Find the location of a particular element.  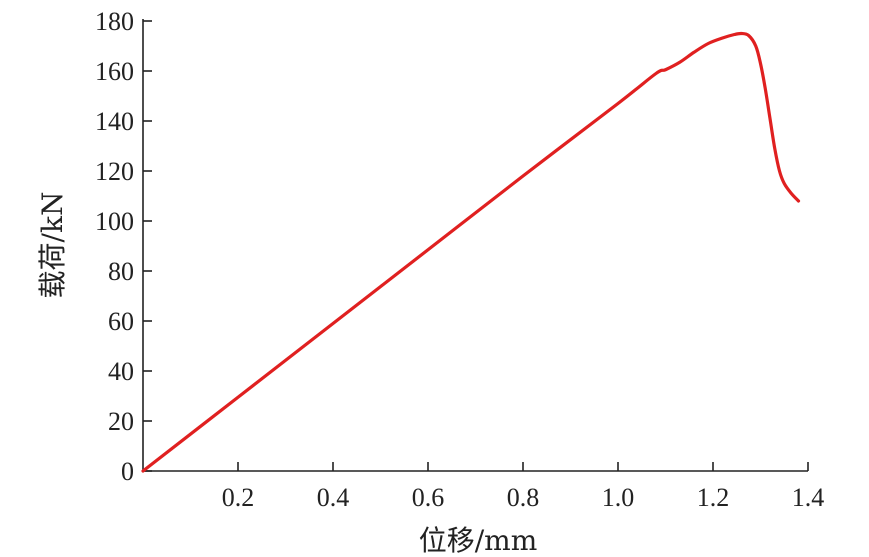

y-tick-label: 180 is located at coordinates (114, 21).